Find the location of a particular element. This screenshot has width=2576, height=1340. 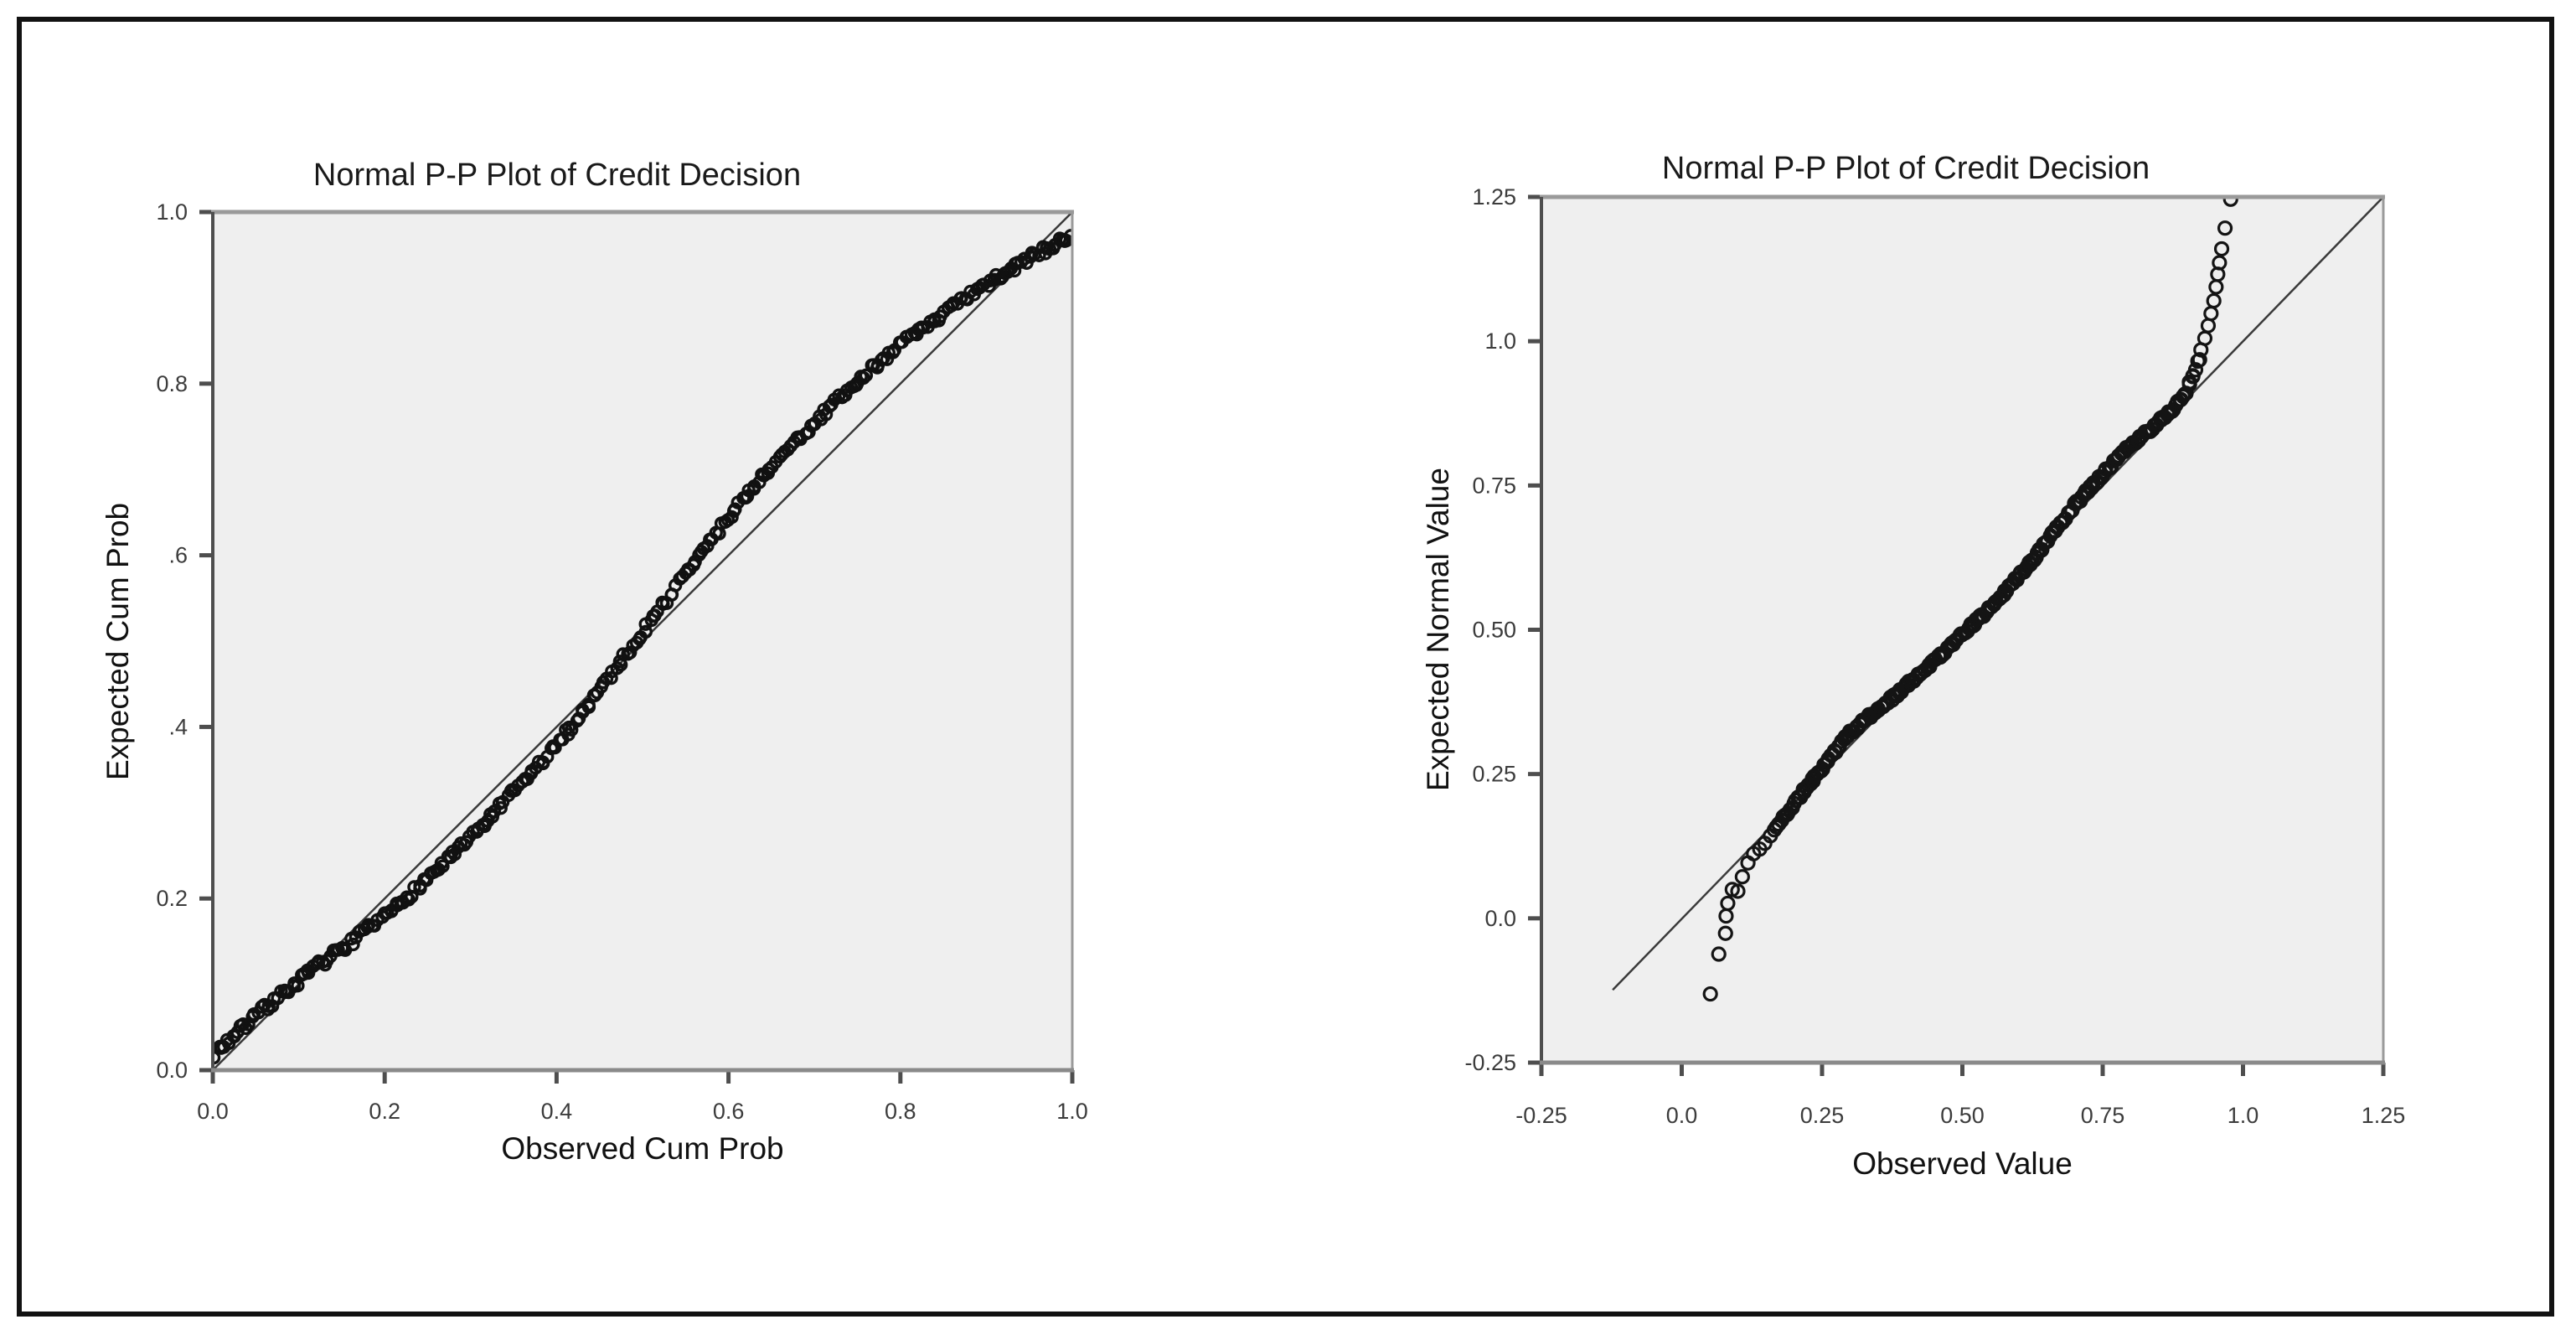

y-tick-label: 0.75 is located at coordinates (1494, 485).